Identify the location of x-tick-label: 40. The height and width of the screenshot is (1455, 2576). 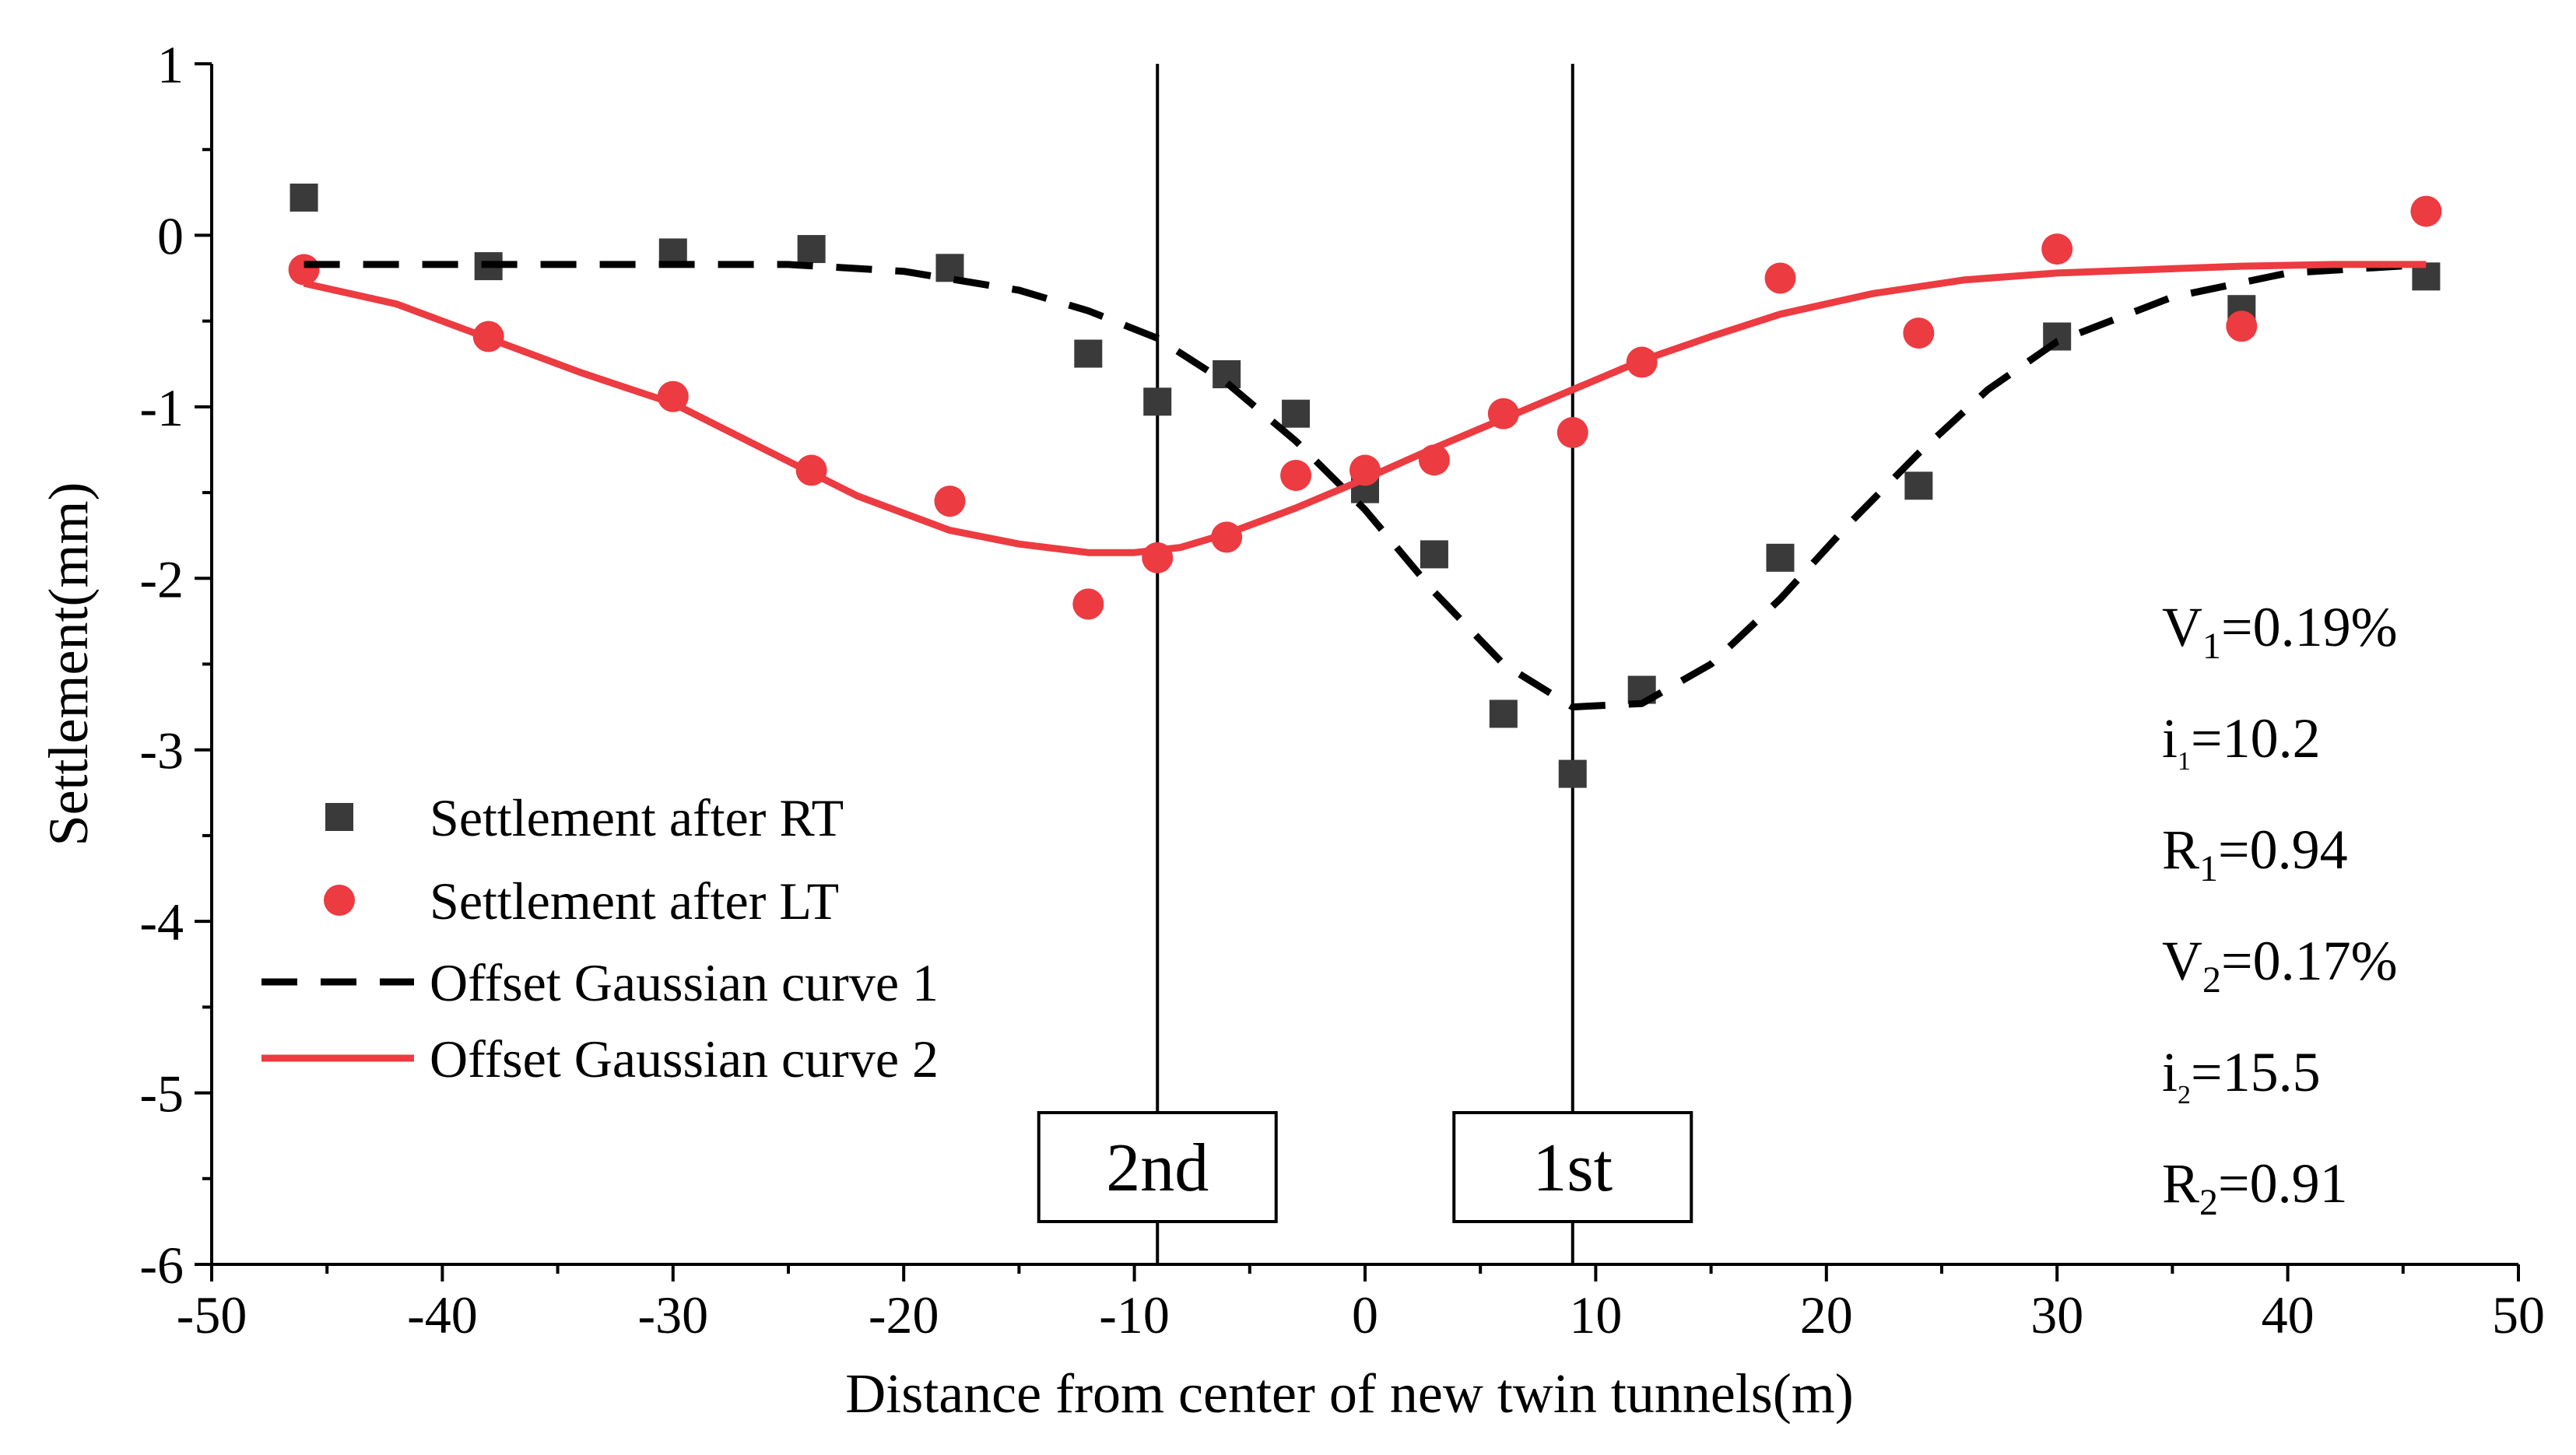
(2289, 1315).